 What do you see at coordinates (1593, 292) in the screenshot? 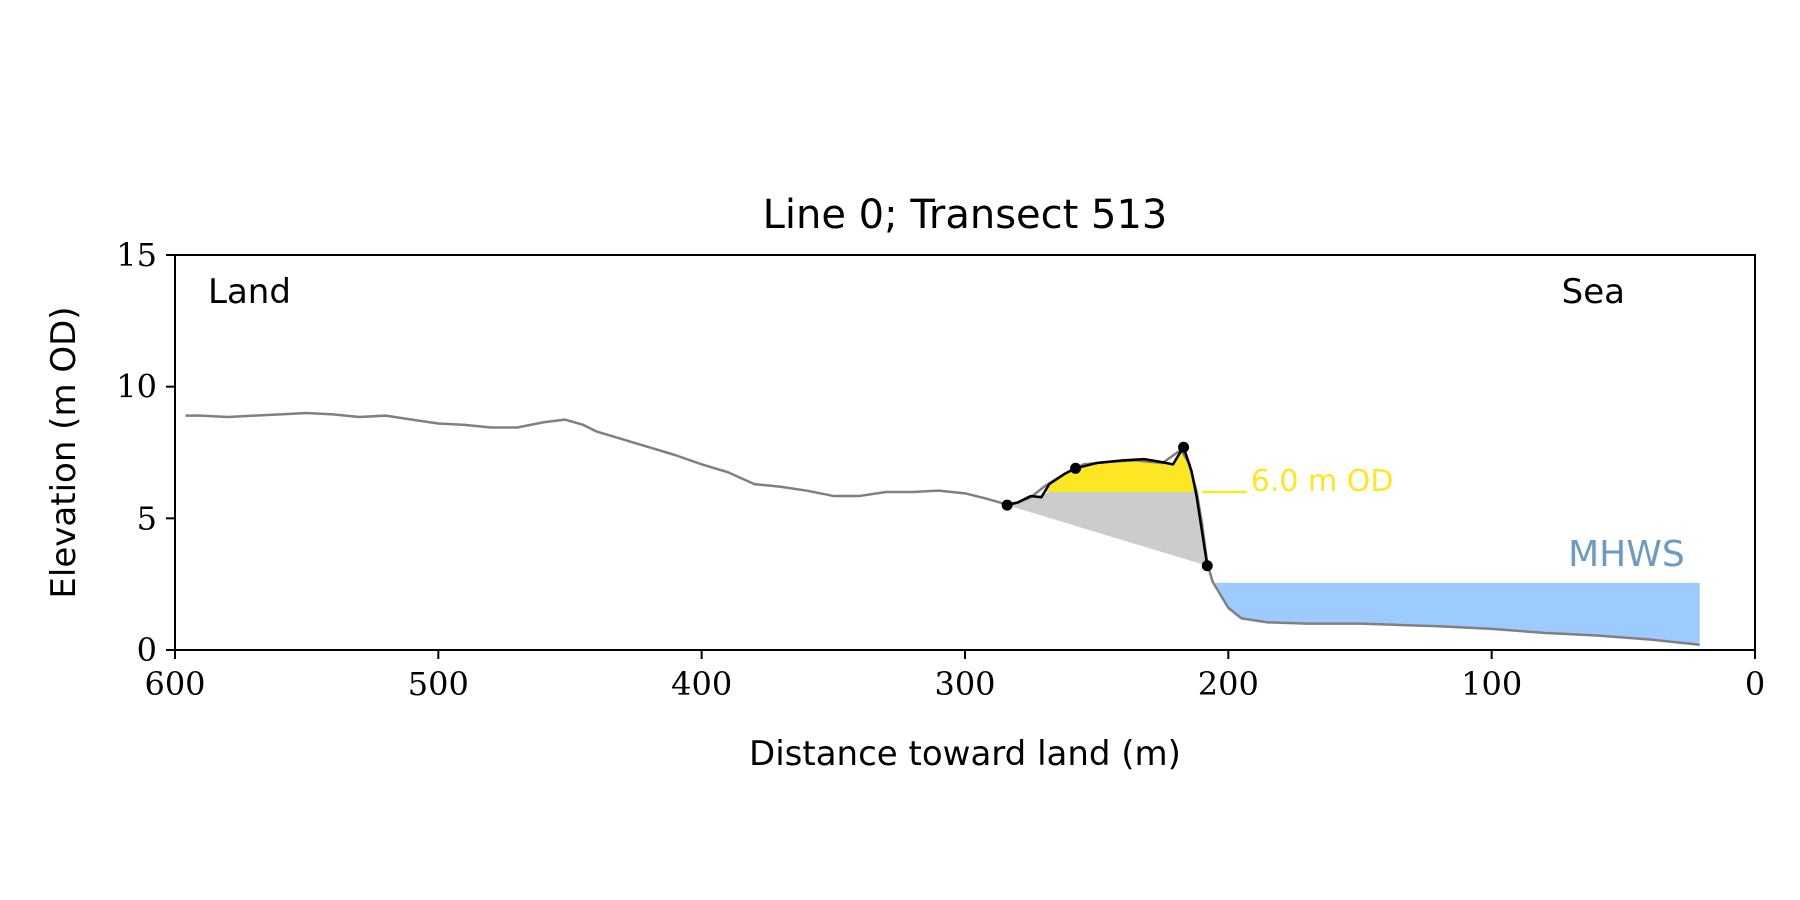
I see `sea-label: Sea` at bounding box center [1593, 292].